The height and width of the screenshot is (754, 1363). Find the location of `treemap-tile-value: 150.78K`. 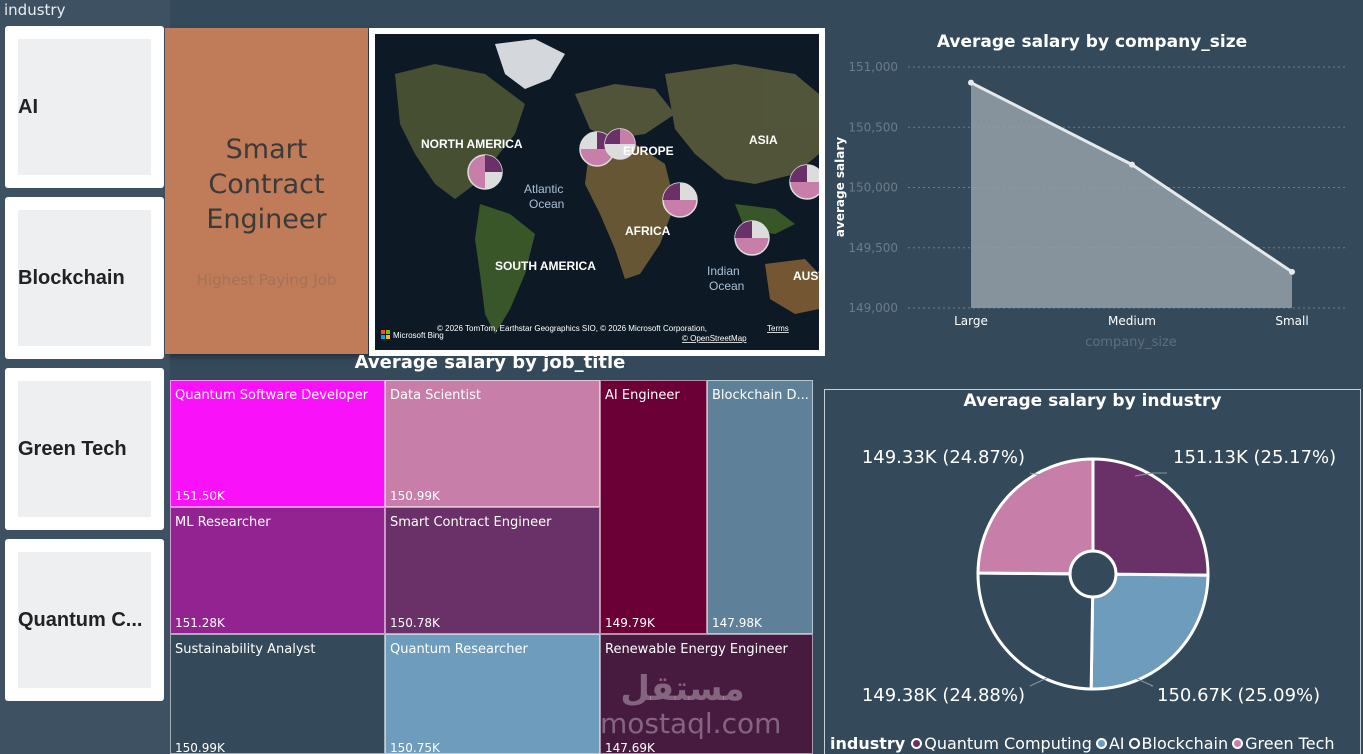

treemap-tile-value: 150.78K is located at coordinates (415, 623).